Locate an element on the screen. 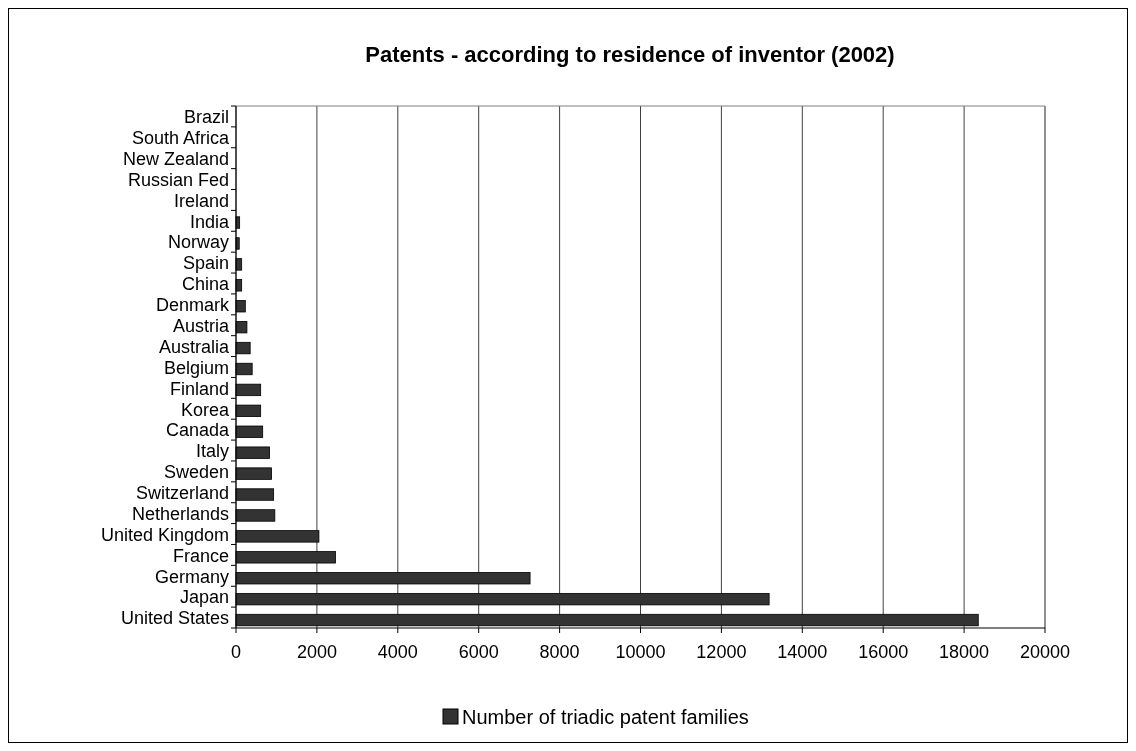  x-tick-label: 2000 is located at coordinates (316, 652).